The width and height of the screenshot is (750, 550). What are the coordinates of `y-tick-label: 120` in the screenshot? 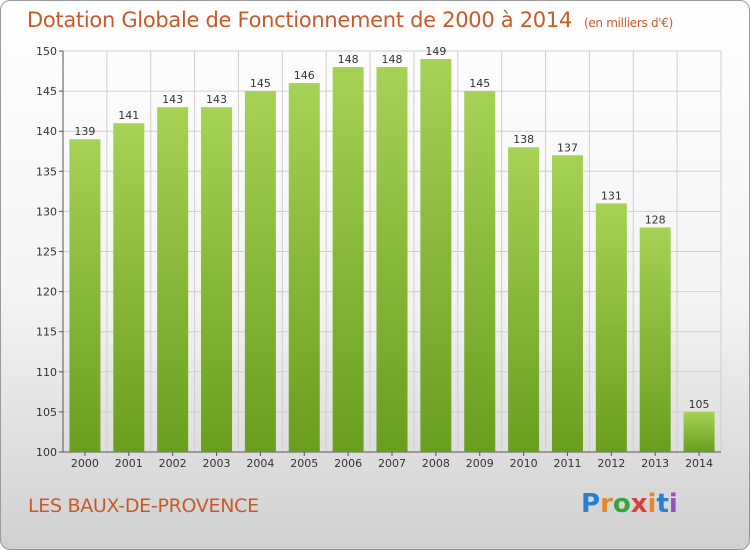 It's located at (46, 292).